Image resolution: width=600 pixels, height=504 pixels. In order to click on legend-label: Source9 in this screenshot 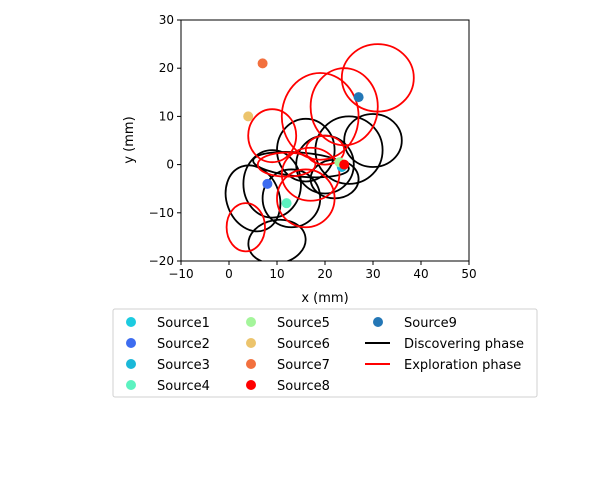, I will do `click(430, 323)`.